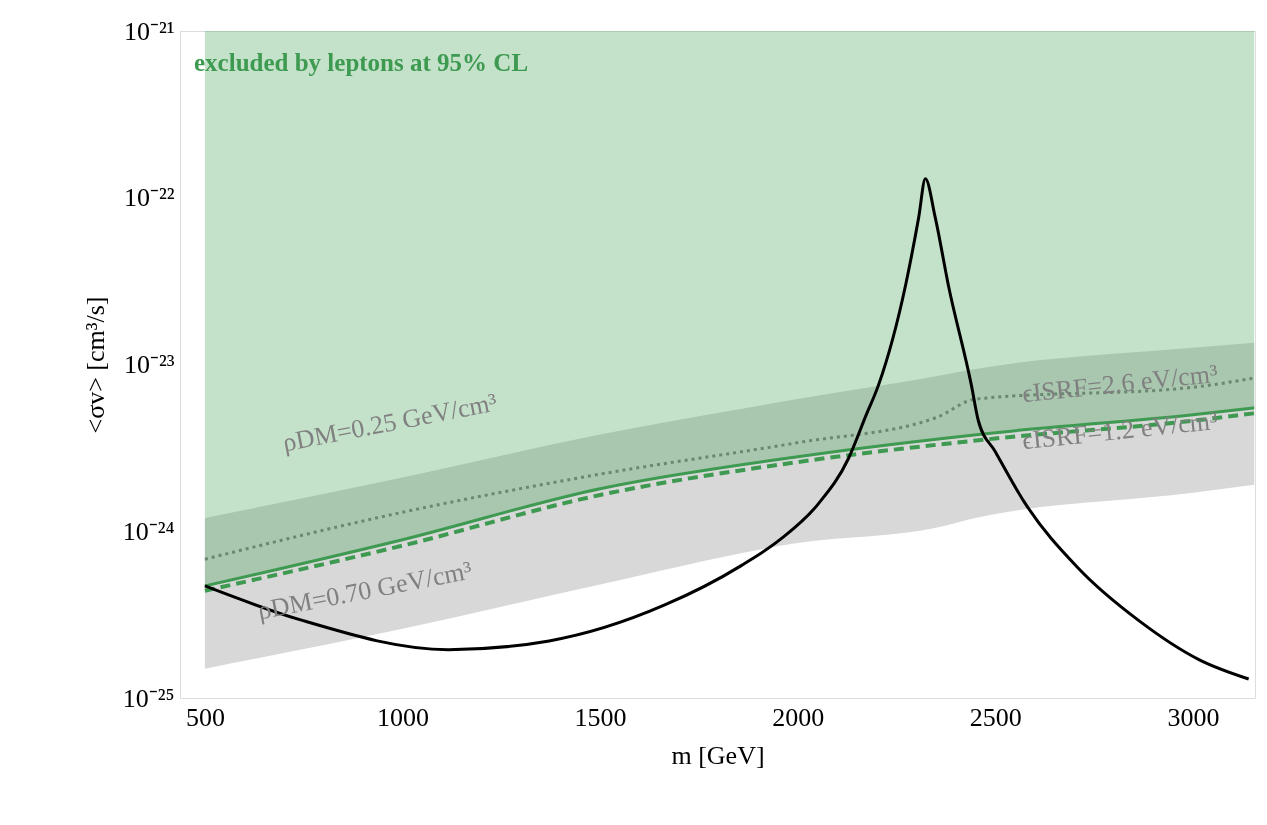 The image size is (1267, 825). I want to click on annotation: ρDM=0.25 GeV/cm³, so click(390, 422).